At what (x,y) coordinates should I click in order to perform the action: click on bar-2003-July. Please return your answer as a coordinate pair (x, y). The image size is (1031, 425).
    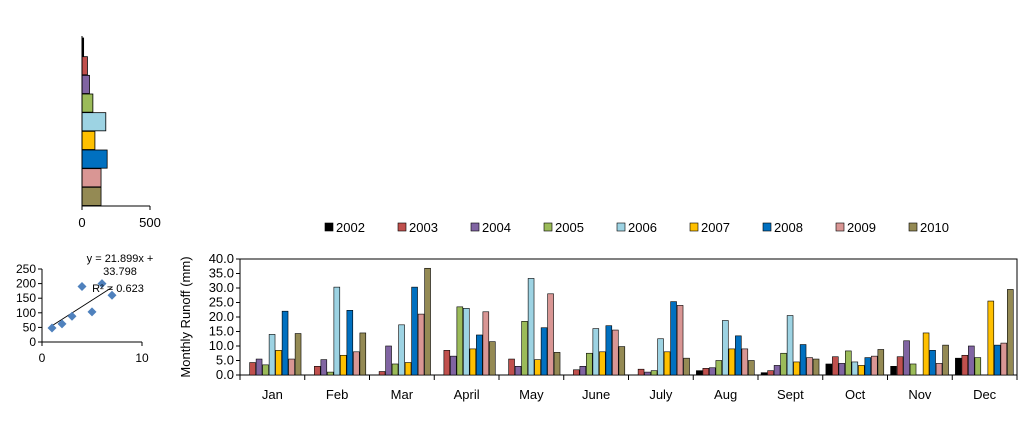
    Looking at the image, I should click on (641, 372).